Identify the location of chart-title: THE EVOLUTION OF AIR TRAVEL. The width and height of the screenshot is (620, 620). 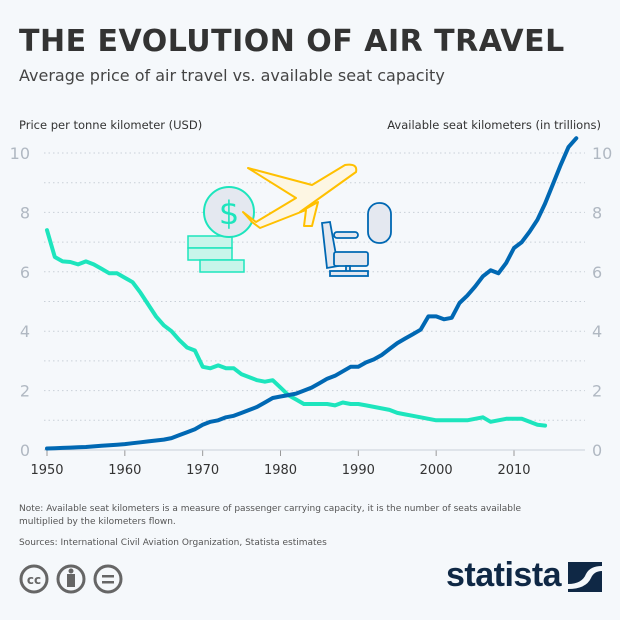
(292, 41).